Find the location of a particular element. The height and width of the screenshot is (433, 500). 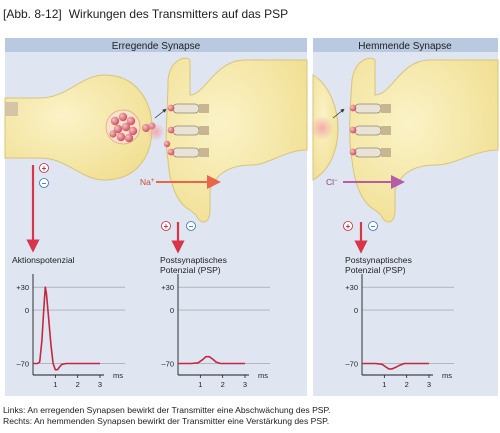

psp-graph-label-right-line2: Potenzial (PSP) is located at coordinates (375, 270).